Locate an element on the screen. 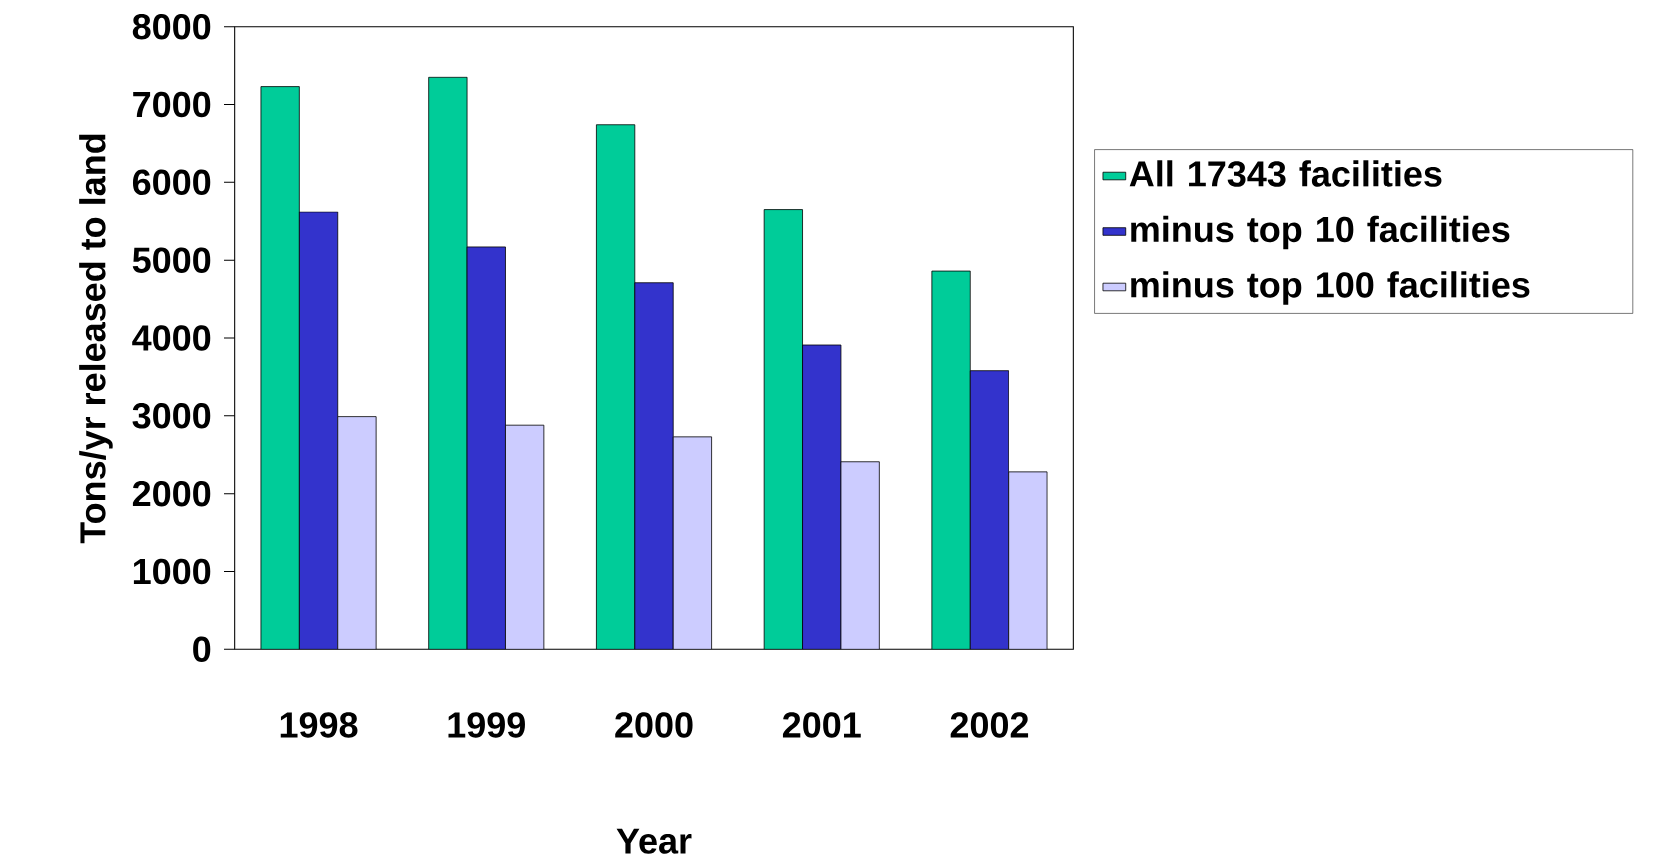 This screenshot has width=1674, height=866. y-tick-label: 1000 is located at coordinates (172, 571).